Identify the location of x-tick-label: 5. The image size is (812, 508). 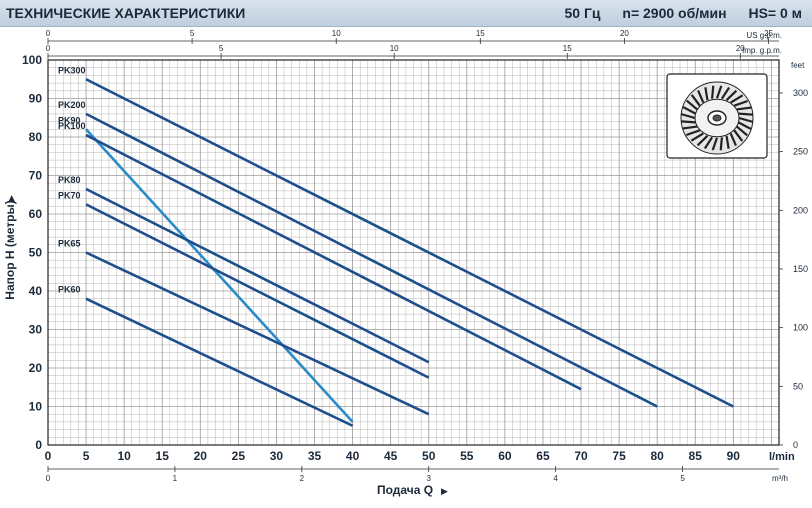
(86, 456).